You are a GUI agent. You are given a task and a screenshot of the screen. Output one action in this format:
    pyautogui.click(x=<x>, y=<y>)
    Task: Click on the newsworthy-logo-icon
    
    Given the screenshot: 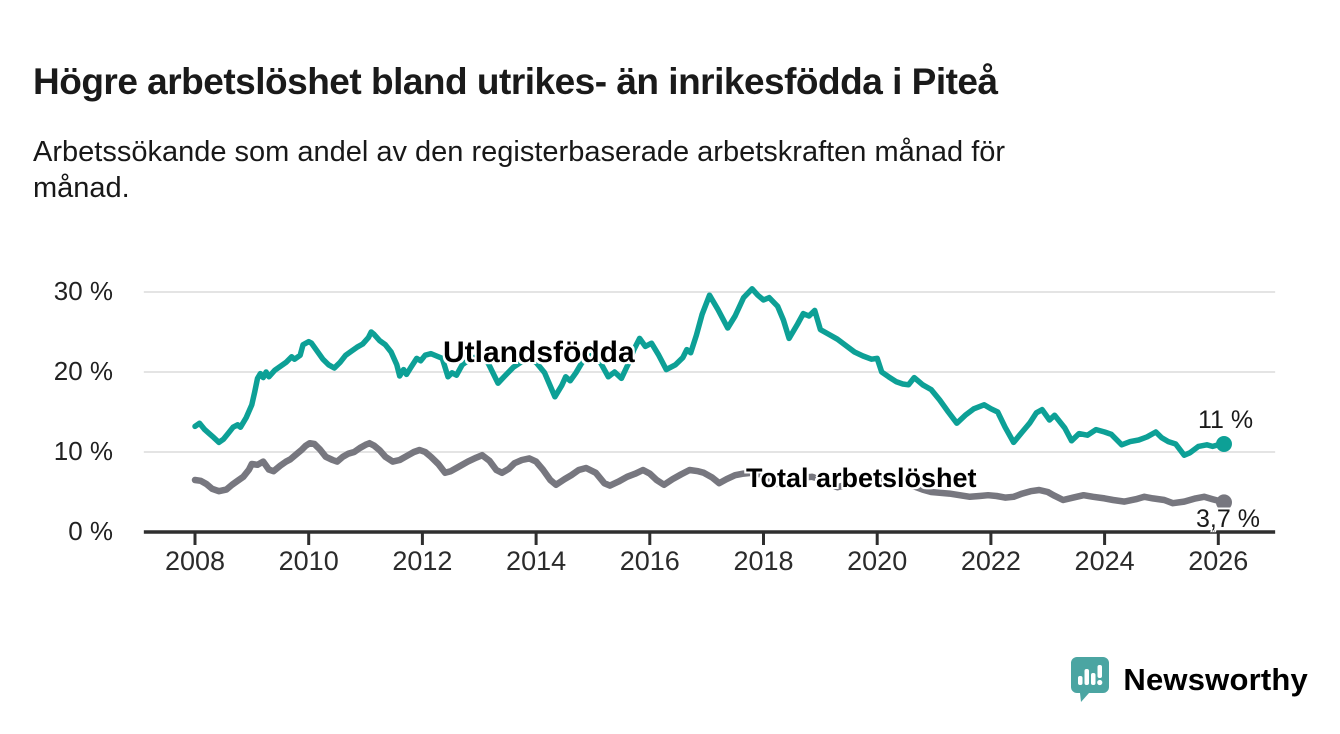 What is the action you would take?
    pyautogui.click(x=1090, y=679)
    